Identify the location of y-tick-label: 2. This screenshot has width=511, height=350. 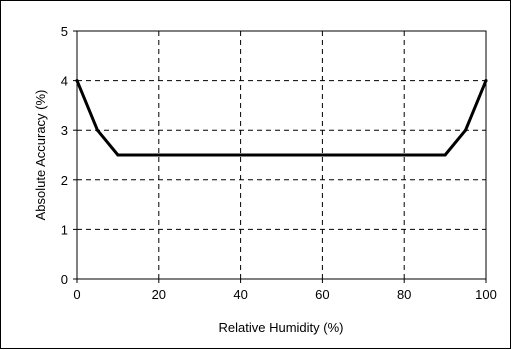
(64, 180).